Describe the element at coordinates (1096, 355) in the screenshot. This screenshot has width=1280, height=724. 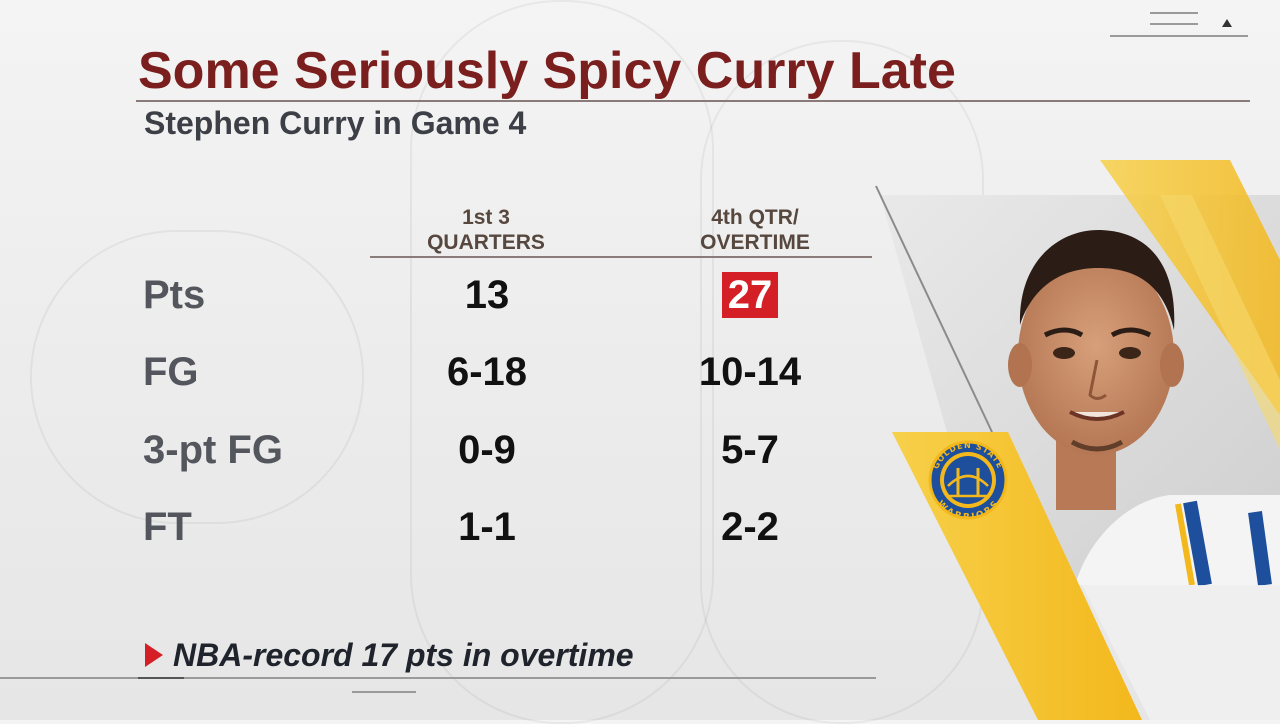
I see `player-face` at that location.